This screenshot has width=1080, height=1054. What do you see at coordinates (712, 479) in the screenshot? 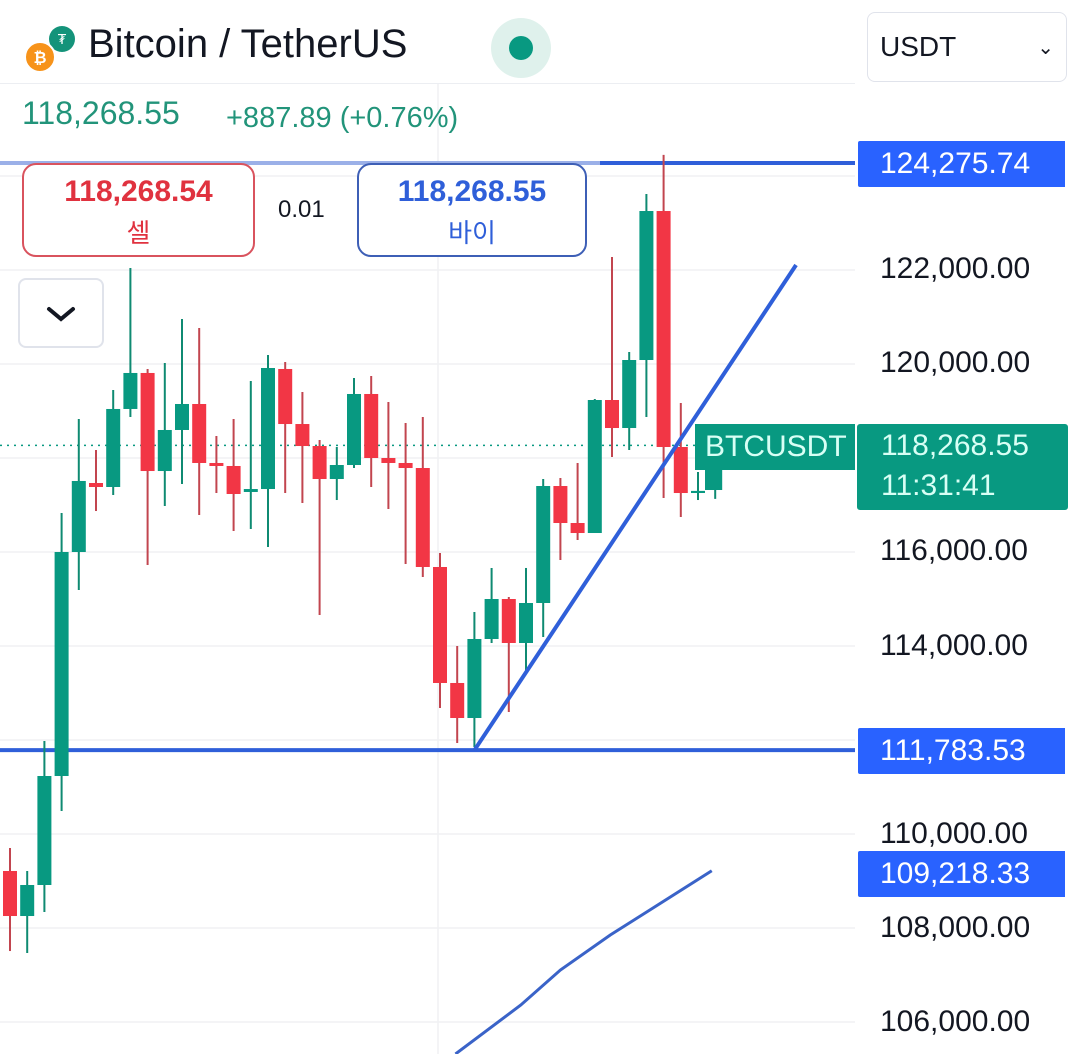
I see `symbol-label-tail` at bounding box center [712, 479].